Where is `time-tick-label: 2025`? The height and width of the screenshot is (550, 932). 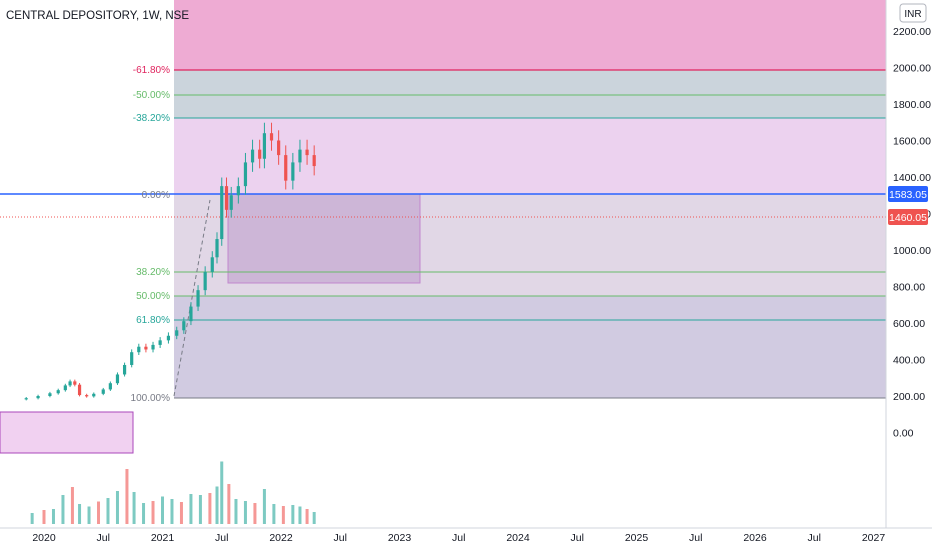
time-tick-label: 2025 is located at coordinates (637, 538).